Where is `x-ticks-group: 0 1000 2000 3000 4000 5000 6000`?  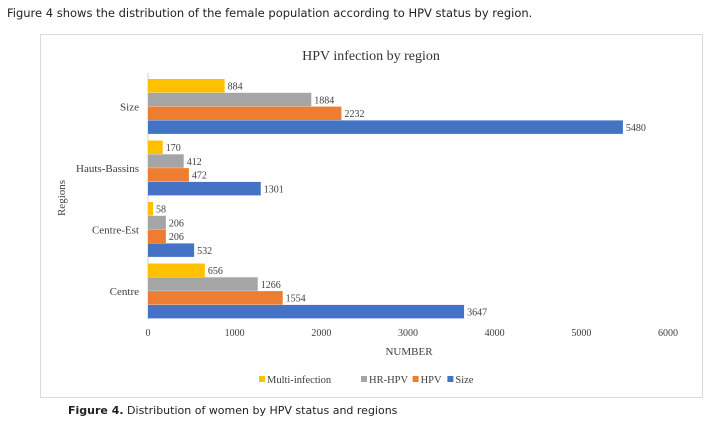
x-ticks-group: 0 1000 2000 3000 4000 5000 6000 is located at coordinates (412, 333).